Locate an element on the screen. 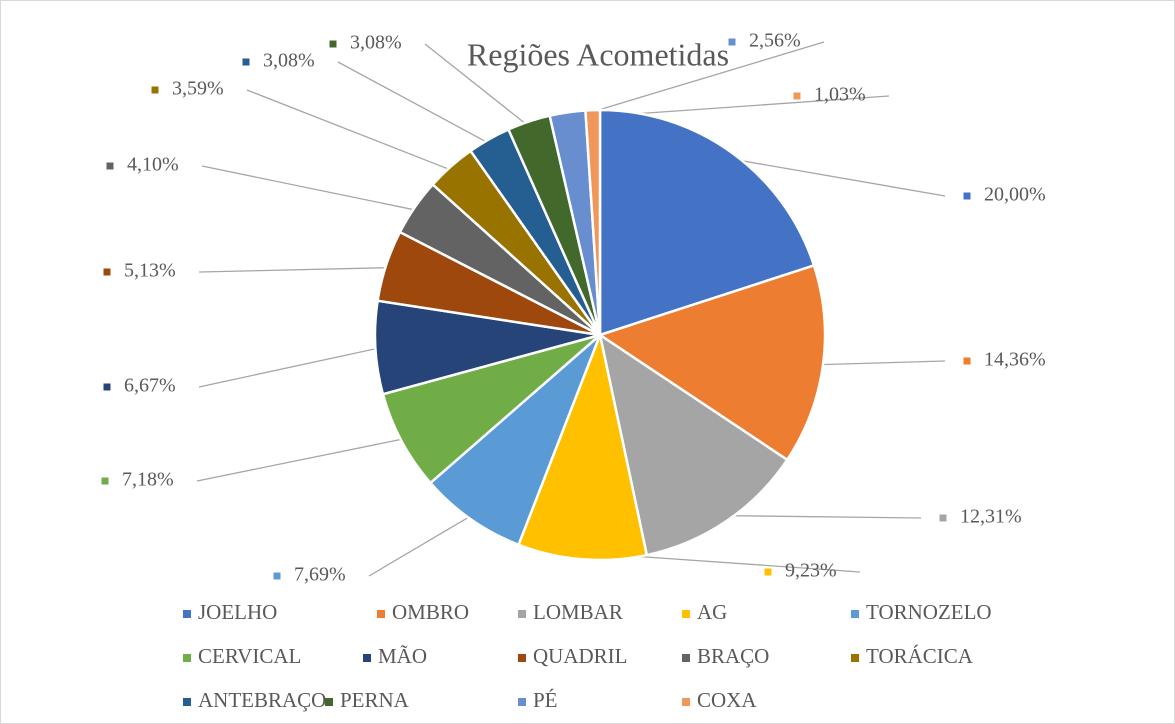 Image resolution: width=1175 pixels, height=724 pixels. legend-label: JOELHO is located at coordinates (237, 612).